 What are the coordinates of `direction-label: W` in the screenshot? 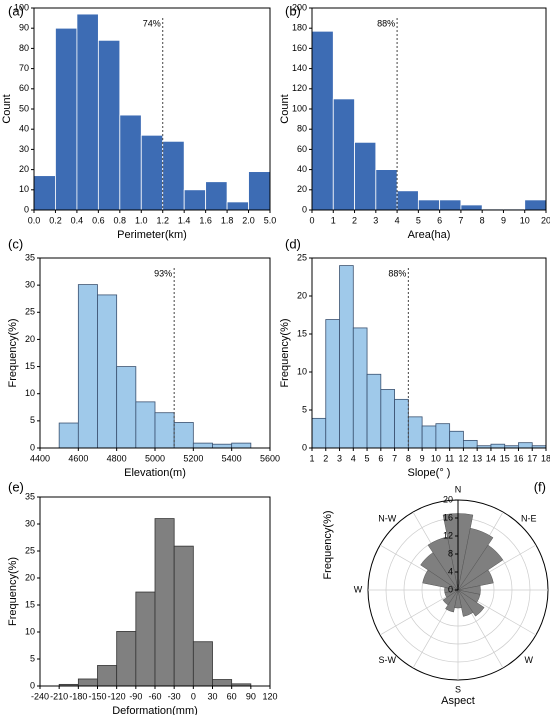 It's located at (358, 589).